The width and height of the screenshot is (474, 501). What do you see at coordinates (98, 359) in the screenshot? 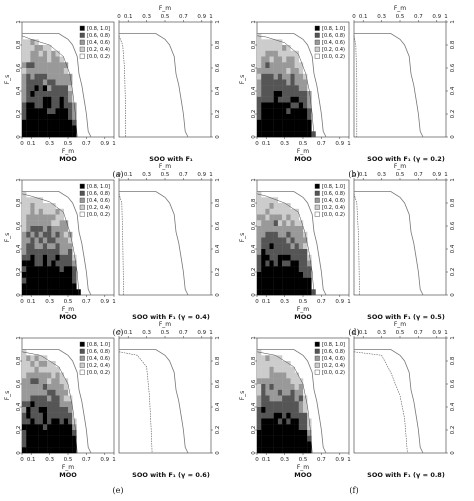
I see `legend-label: [0.4, 0.6)` at bounding box center [98, 359].